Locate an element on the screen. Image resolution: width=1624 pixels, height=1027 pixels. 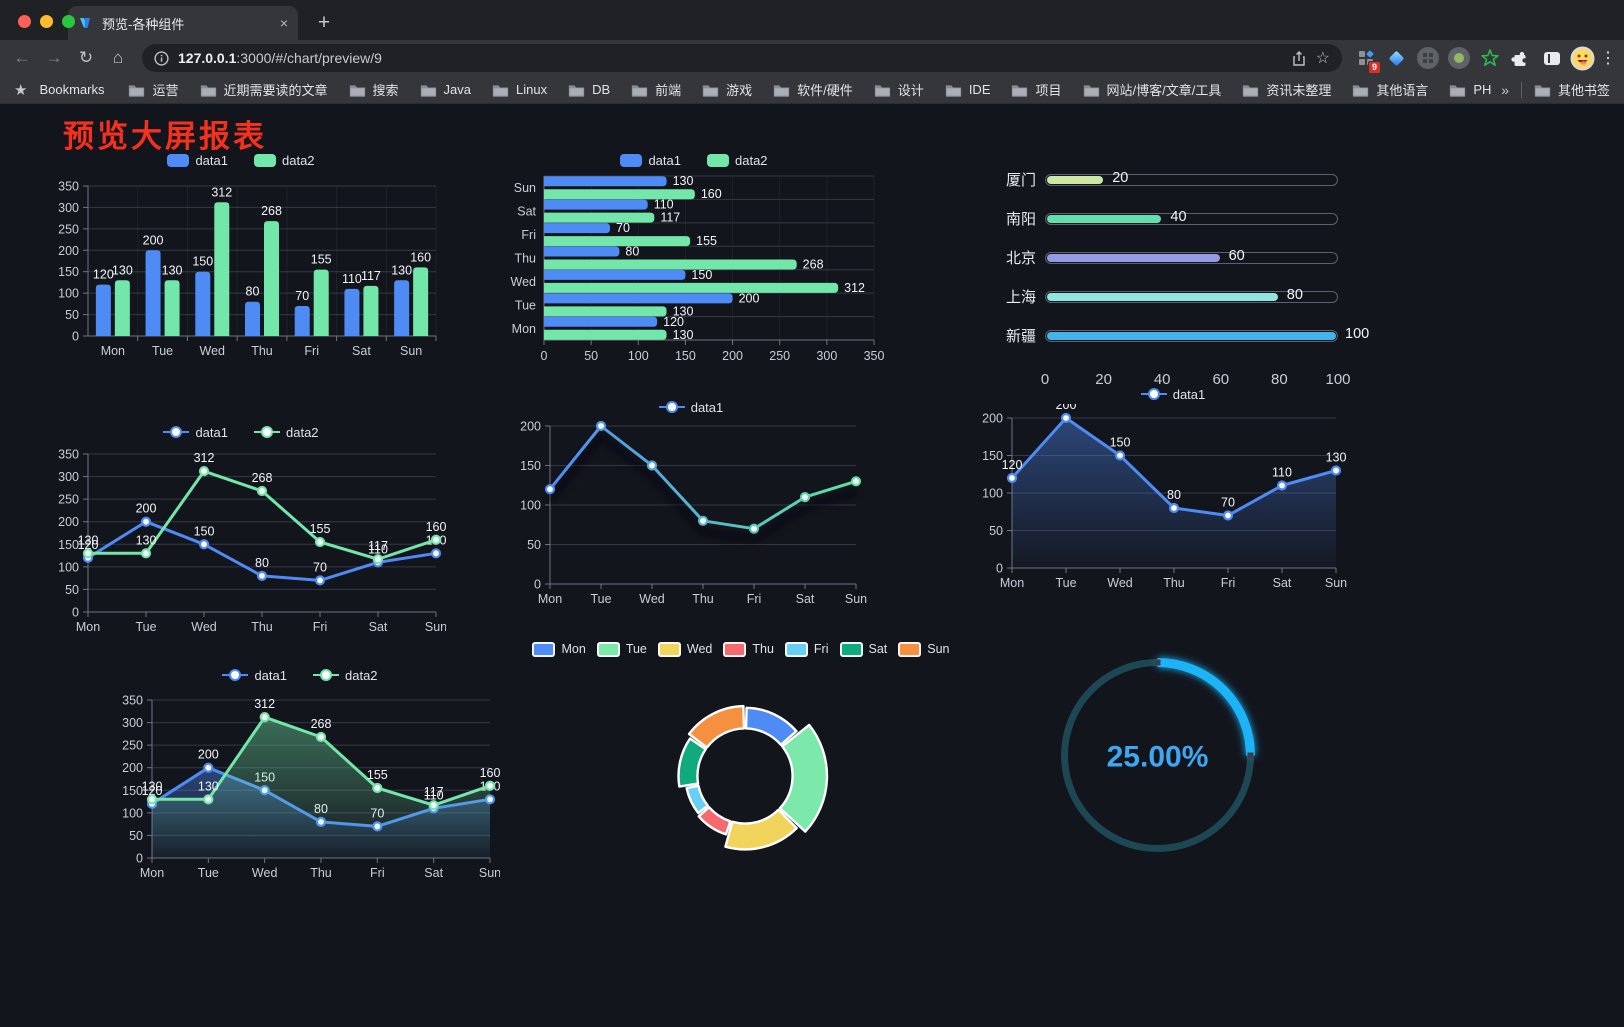
bookmark-folder: 资讯未整理 is located at coordinates (1286, 89).